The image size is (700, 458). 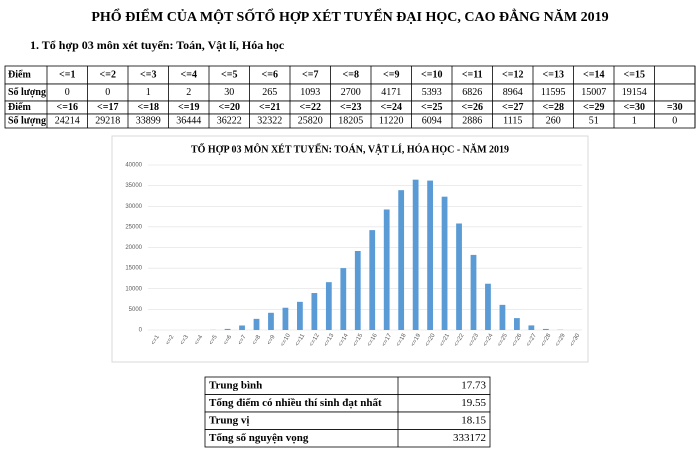 I want to click on count-value: 265, so click(x=269, y=92).